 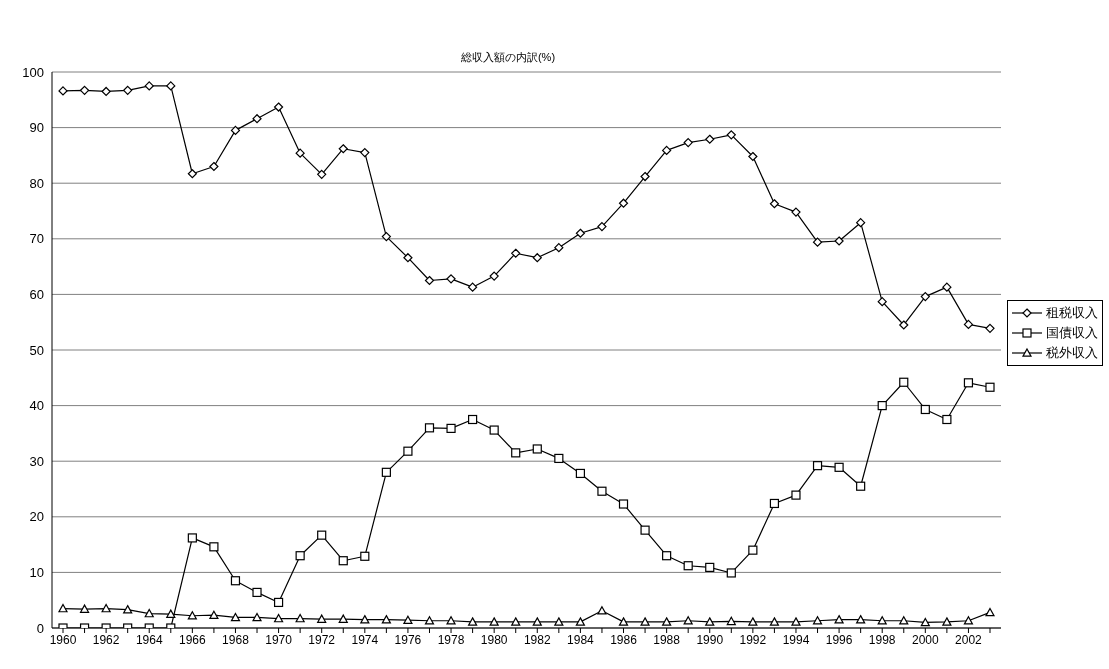 What do you see at coordinates (36, 573) in the screenshot?
I see `y-tick-label: 10` at bounding box center [36, 573].